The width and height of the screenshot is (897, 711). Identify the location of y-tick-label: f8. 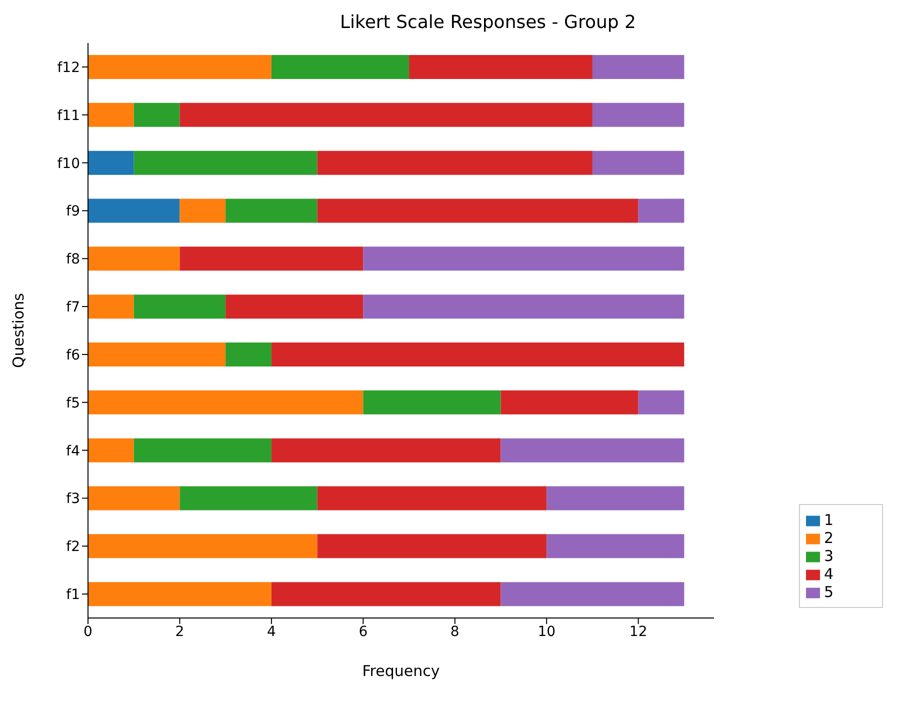
(73, 260).